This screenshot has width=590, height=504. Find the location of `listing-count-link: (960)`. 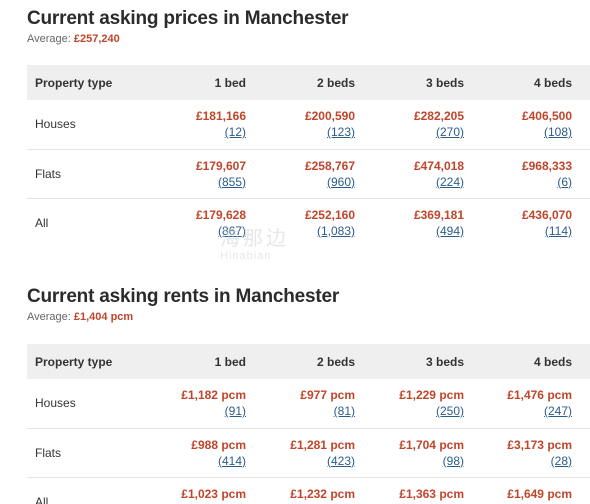

listing-count-link: (960) is located at coordinates (340, 181).